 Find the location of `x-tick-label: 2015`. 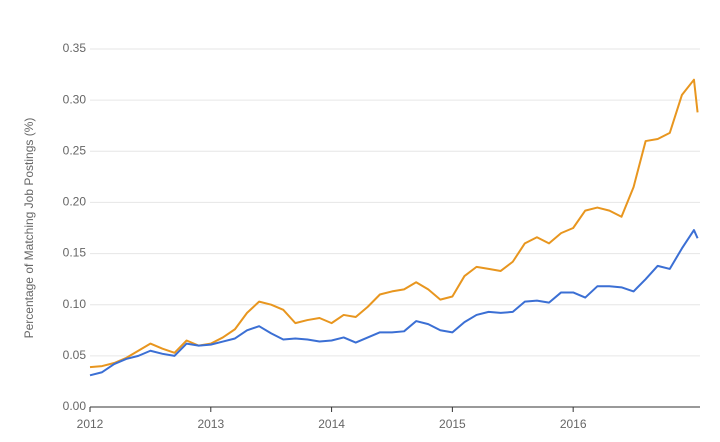

x-tick-label: 2015 is located at coordinates (452, 424).